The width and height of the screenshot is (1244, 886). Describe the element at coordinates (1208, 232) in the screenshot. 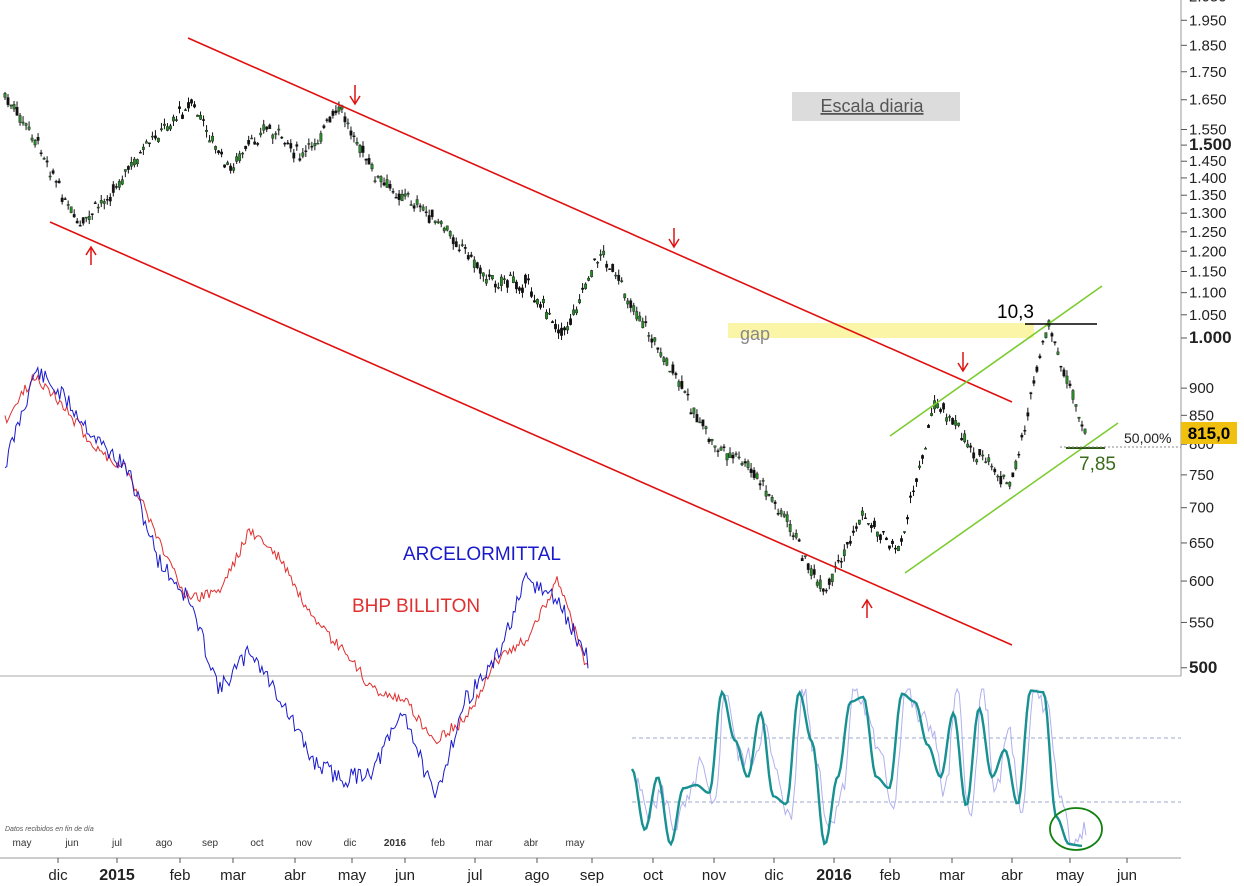

I see `price-tick-label: 1.250` at that location.